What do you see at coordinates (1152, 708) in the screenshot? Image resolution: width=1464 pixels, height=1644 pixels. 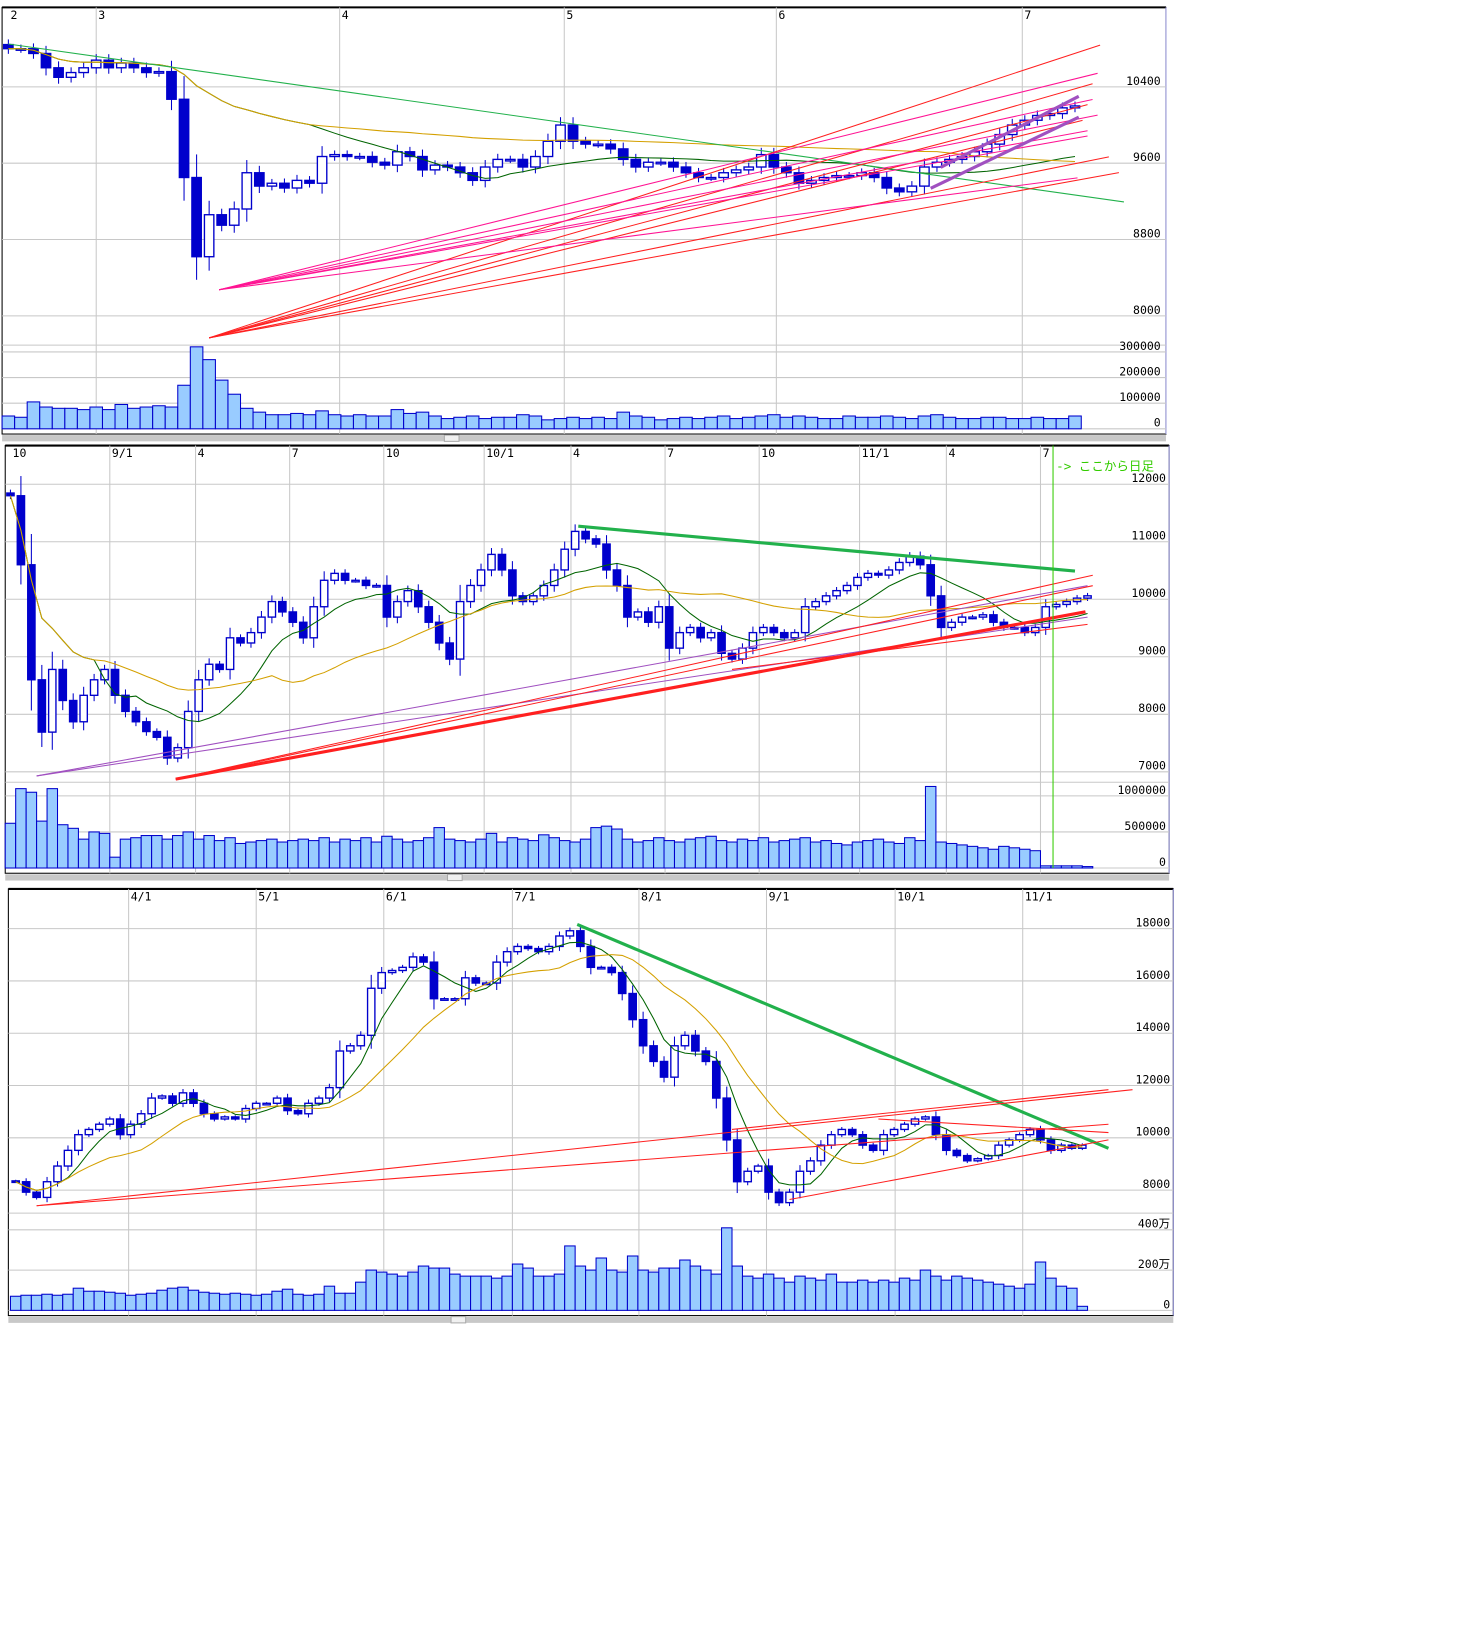 I see `price-tick-label: 8000` at bounding box center [1152, 708].